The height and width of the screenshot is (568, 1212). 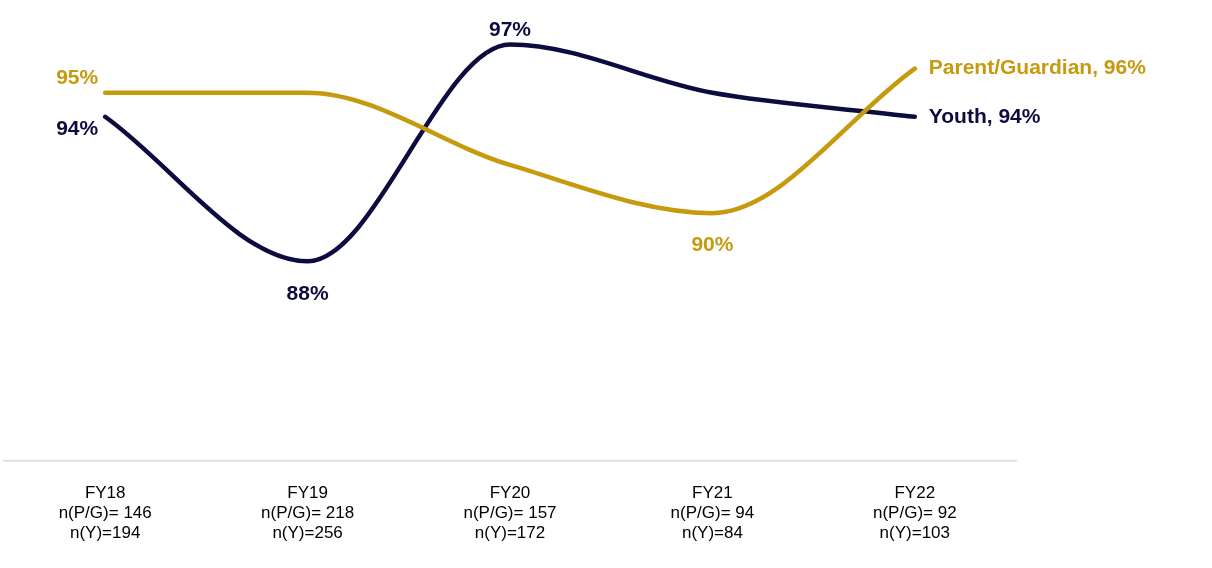 What do you see at coordinates (984, 115) in the screenshot?
I see `data-label: Youth, 94%` at bounding box center [984, 115].